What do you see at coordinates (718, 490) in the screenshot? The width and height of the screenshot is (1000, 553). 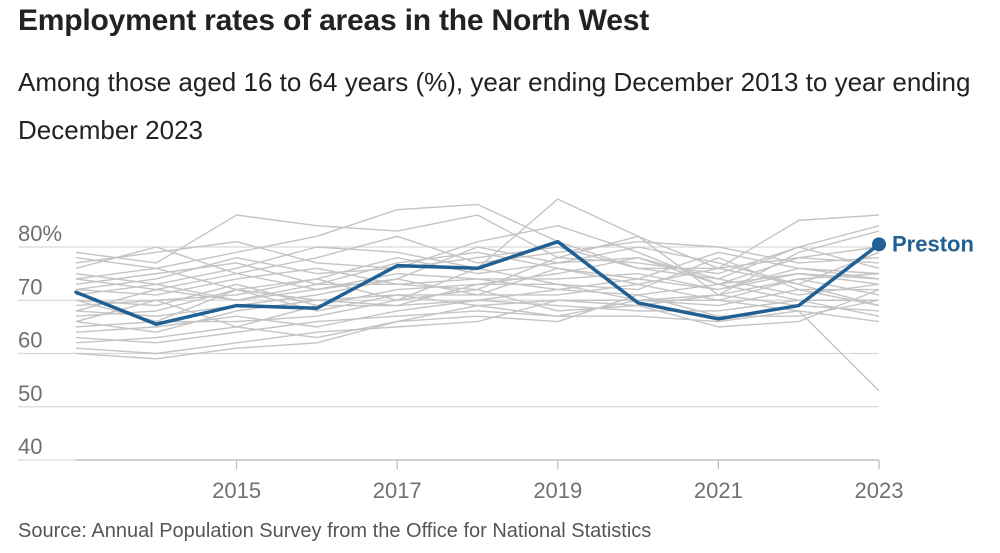 I see `x-tick-label: 2021` at bounding box center [718, 490].